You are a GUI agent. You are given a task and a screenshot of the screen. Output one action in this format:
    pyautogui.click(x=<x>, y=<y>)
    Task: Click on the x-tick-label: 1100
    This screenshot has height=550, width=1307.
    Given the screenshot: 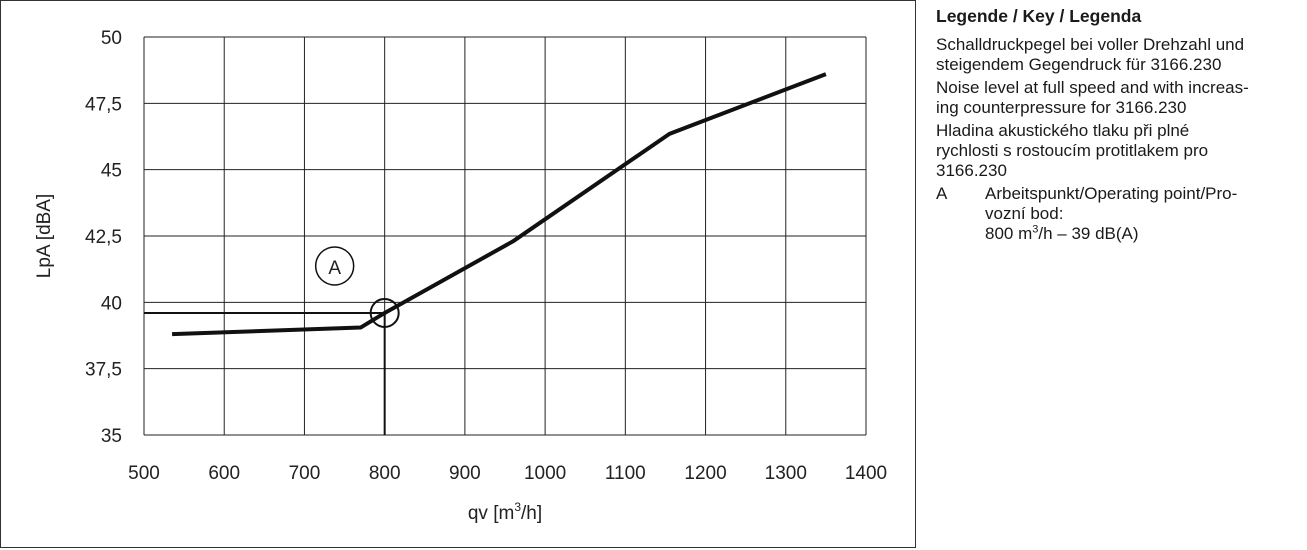 What is the action you would take?
    pyautogui.click(x=625, y=473)
    